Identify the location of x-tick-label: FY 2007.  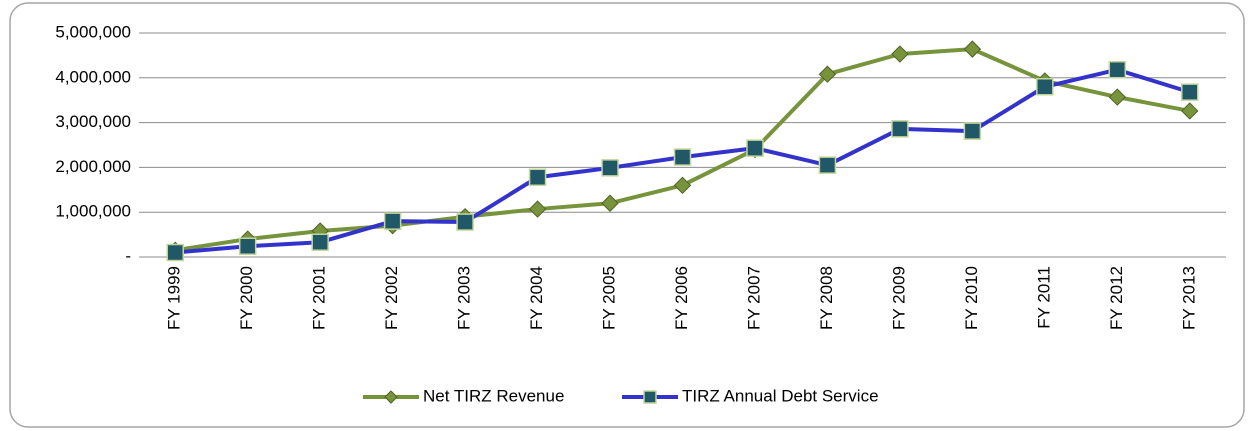
(753, 298).